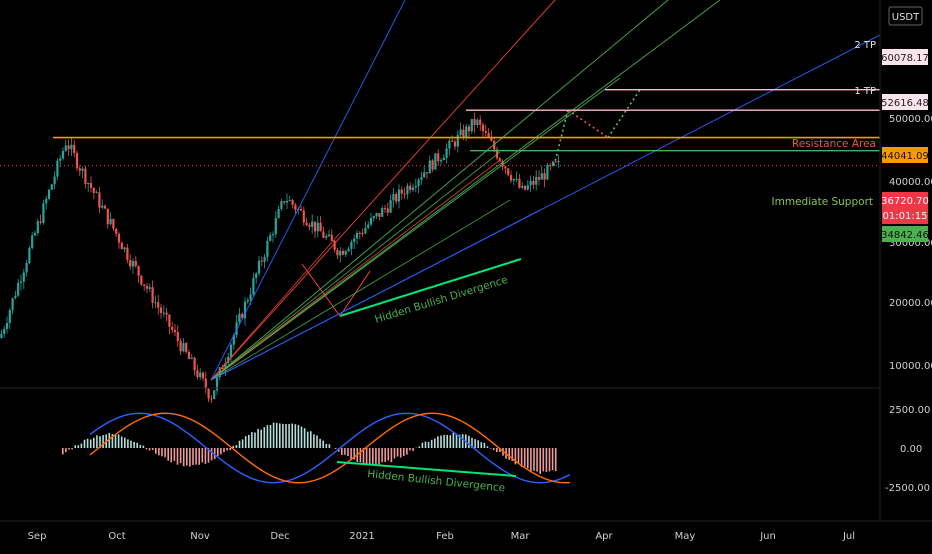 This screenshot has width=932, height=554. Describe the element at coordinates (906, 17) in the screenshot. I see `currency-badge: USDT` at that location.